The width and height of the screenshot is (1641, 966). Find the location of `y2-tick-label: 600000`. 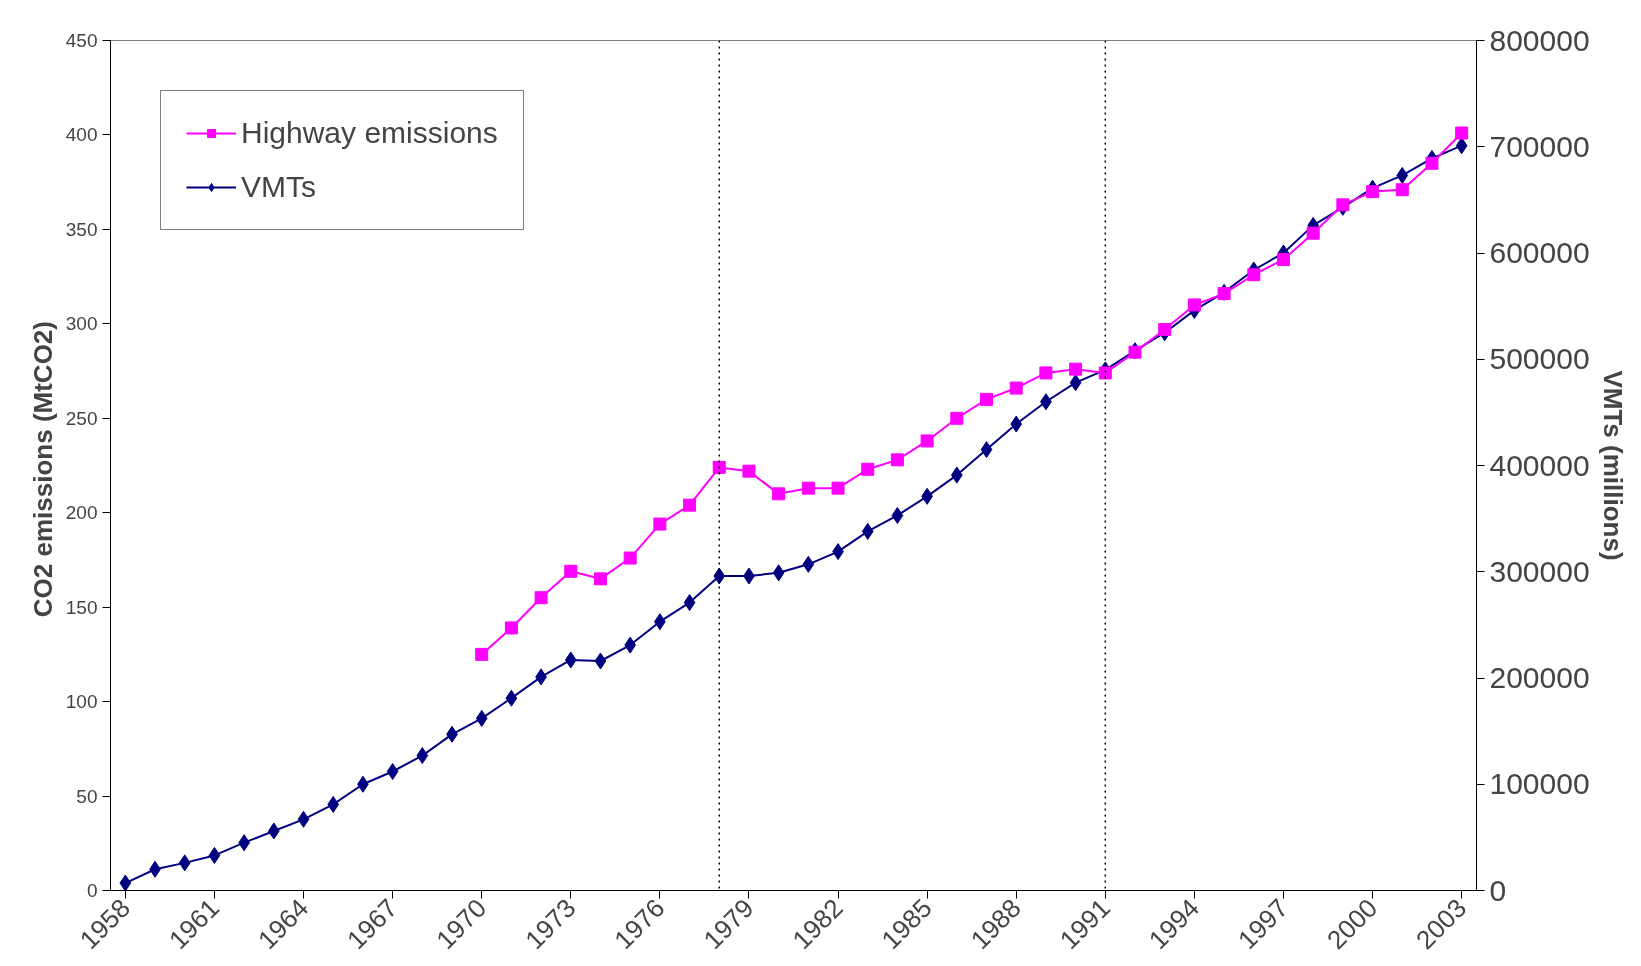

y2-tick-label: 600000 is located at coordinates (1539, 252).